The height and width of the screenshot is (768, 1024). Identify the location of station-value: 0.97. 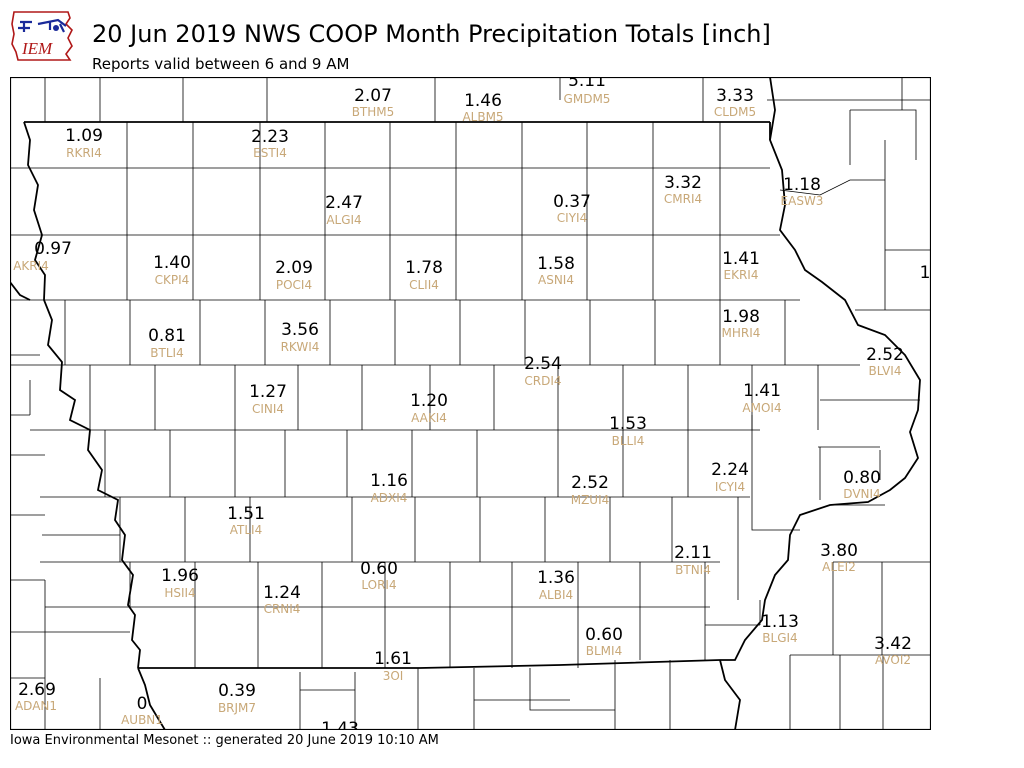
(53, 249).